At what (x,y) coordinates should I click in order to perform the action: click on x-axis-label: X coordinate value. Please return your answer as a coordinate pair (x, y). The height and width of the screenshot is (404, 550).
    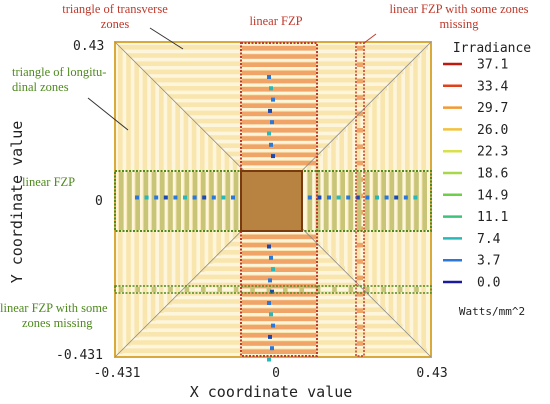
    Looking at the image, I should click on (271, 392).